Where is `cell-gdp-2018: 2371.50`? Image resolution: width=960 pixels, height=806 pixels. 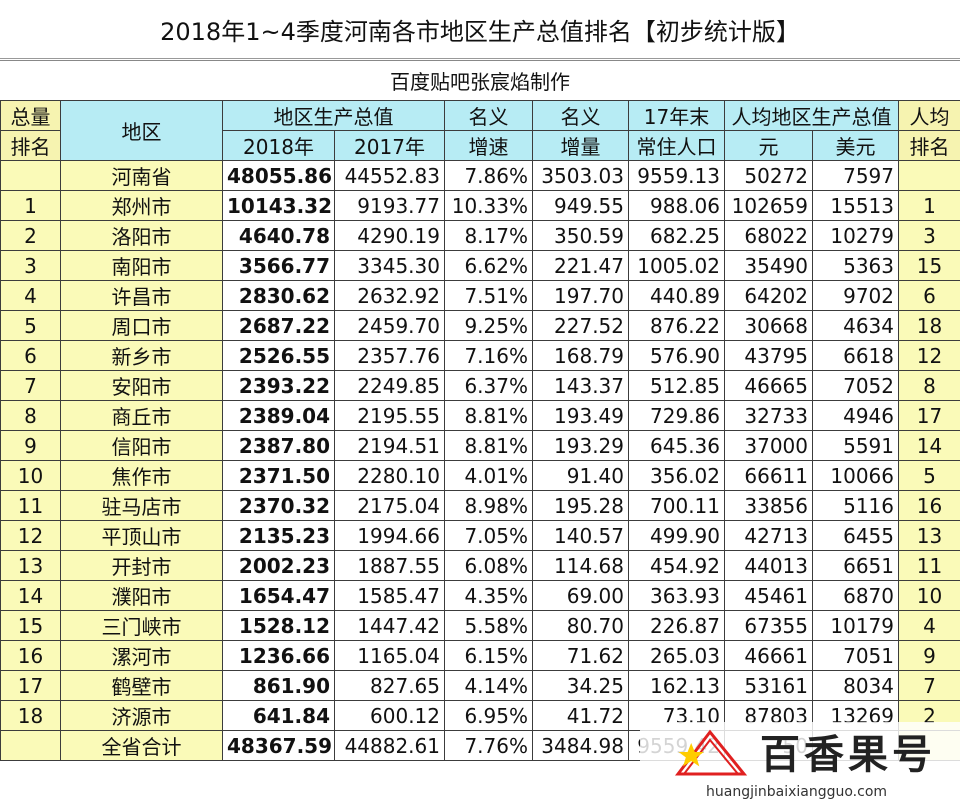
cell-gdp-2018: 2371.50 is located at coordinates (278, 475).